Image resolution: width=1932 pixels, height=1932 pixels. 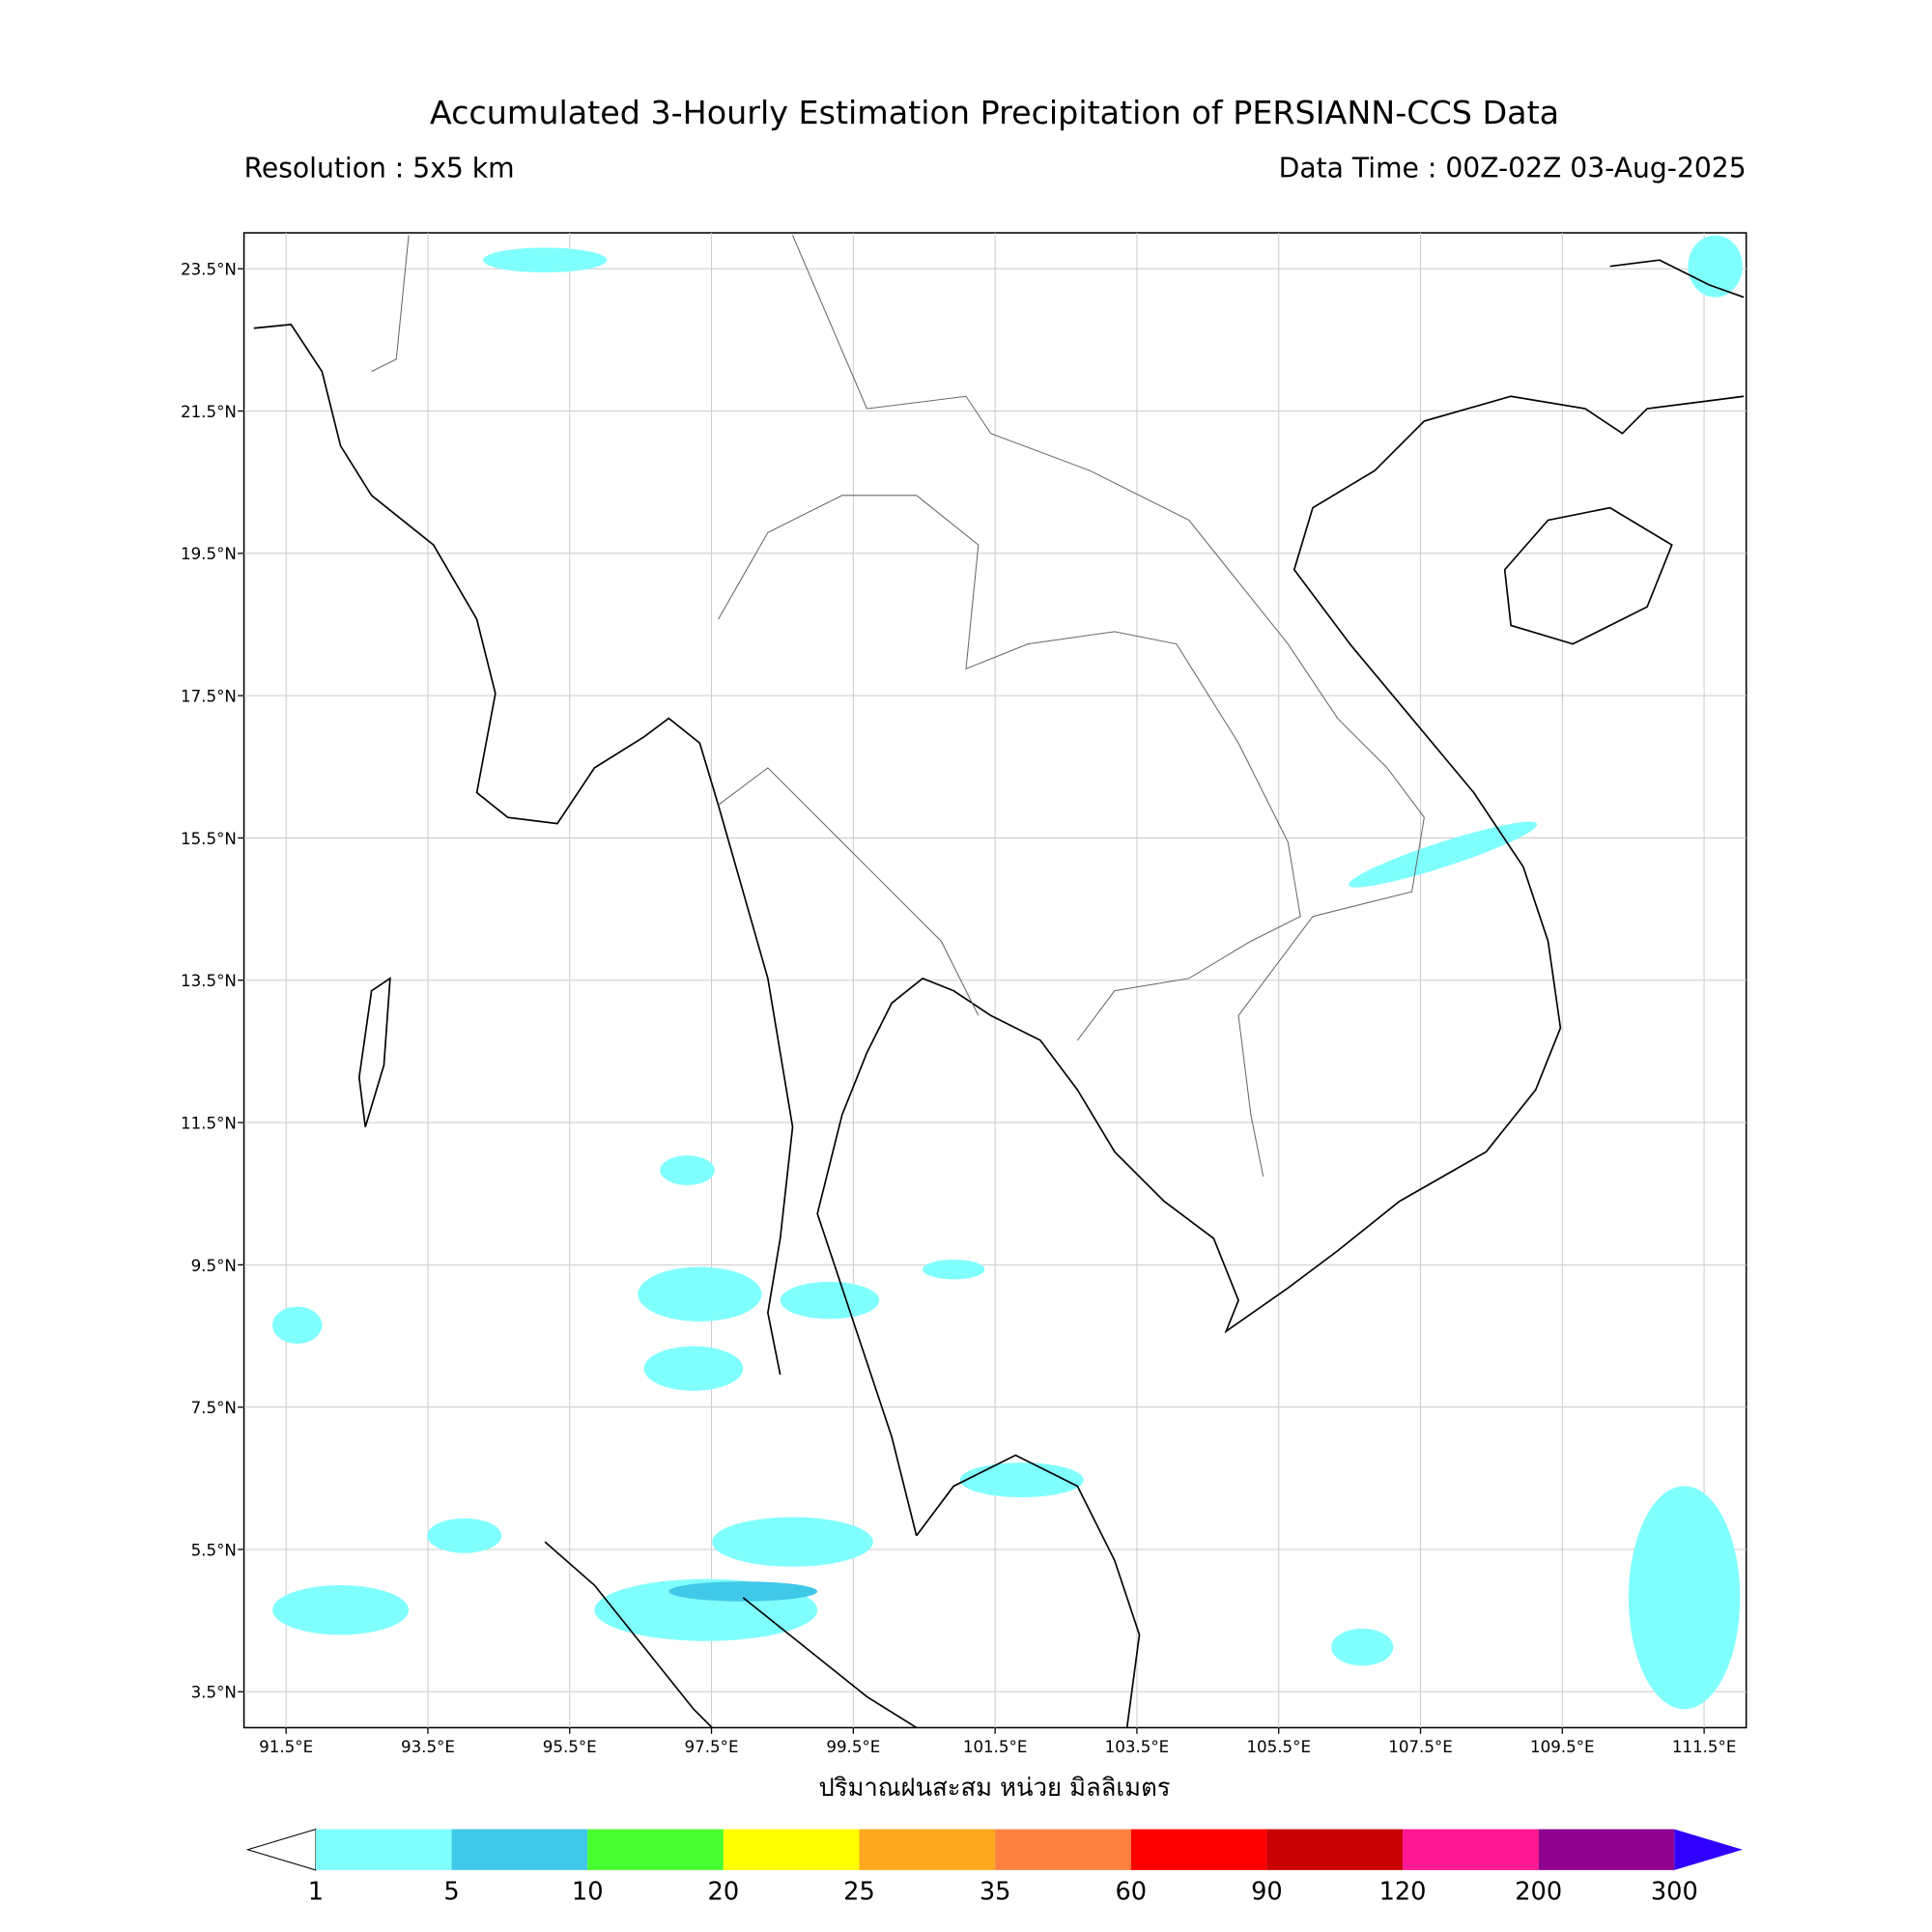 I want to click on lat-tick-label: 19.5°N, so click(x=209, y=554).